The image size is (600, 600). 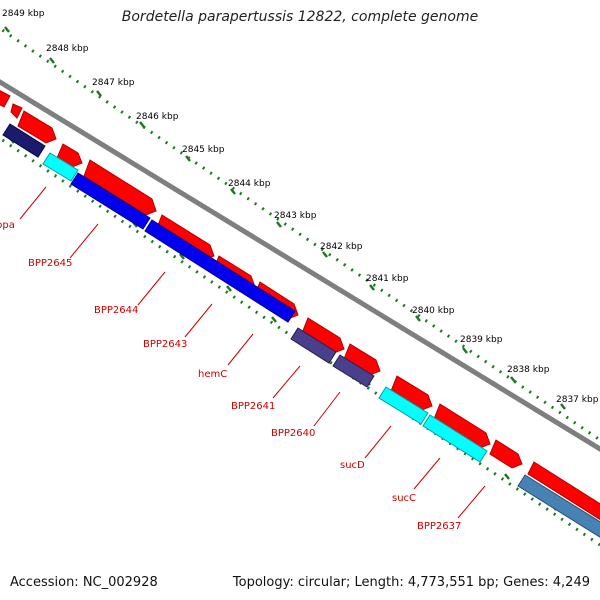 What do you see at coordinates (116, 310) in the screenshot?
I see `gene-label: BPP2644` at bounding box center [116, 310].